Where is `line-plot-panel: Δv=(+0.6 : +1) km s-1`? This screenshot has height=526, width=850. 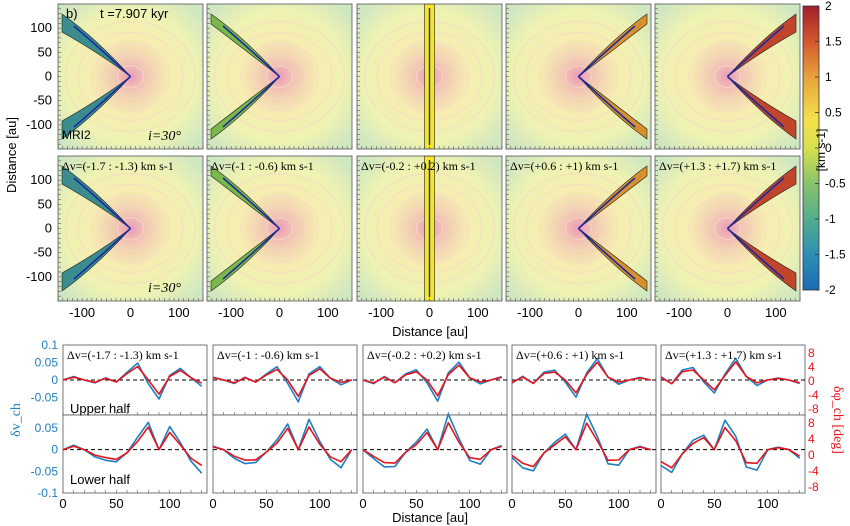 line-plot-panel: Δv=(+0.6 : +1) km s-1 is located at coordinates (584, 380).